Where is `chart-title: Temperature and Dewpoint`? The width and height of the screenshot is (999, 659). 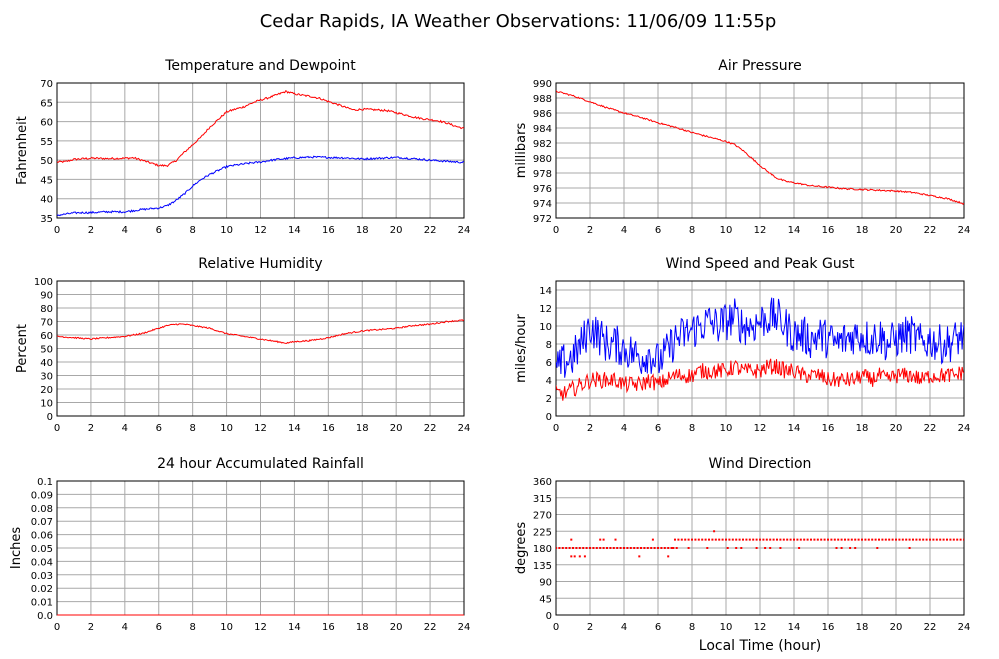 chart-title: Temperature and Dewpoint is located at coordinates (260, 66).